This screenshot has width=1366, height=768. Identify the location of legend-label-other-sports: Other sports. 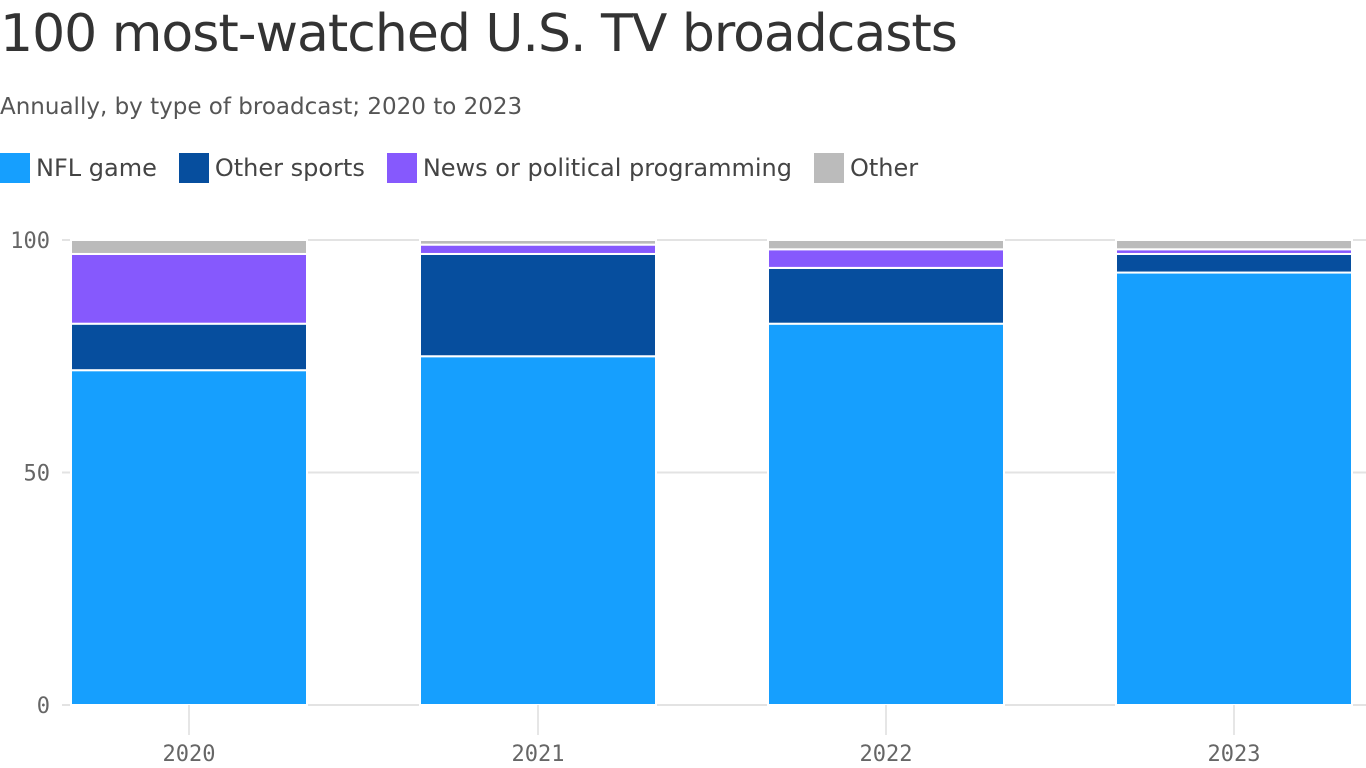
(289, 168).